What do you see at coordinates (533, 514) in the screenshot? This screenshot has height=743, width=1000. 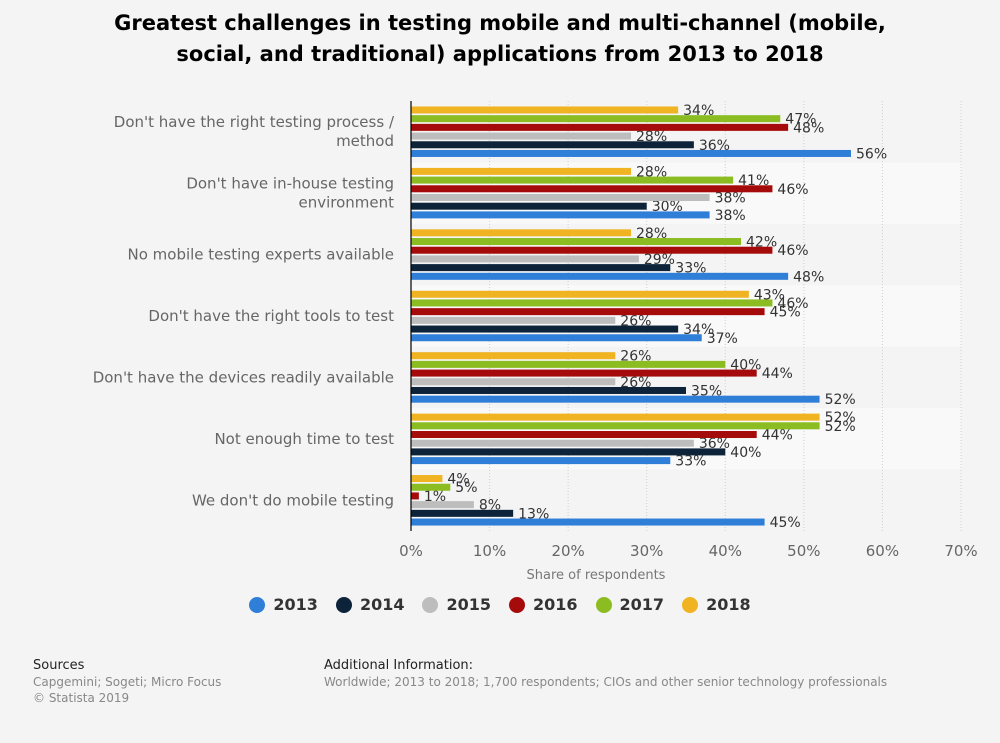 I see `data-label-2014: 13%` at bounding box center [533, 514].